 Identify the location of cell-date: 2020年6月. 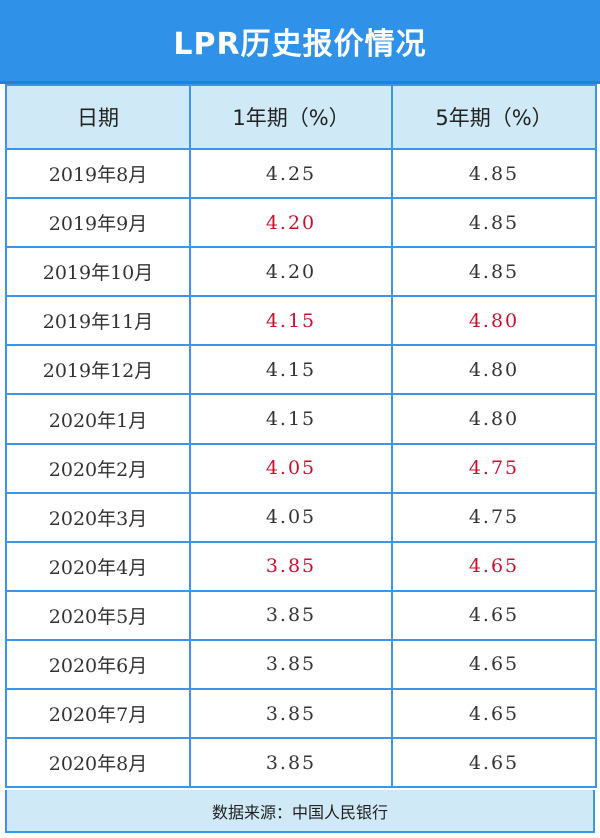
(98, 664).